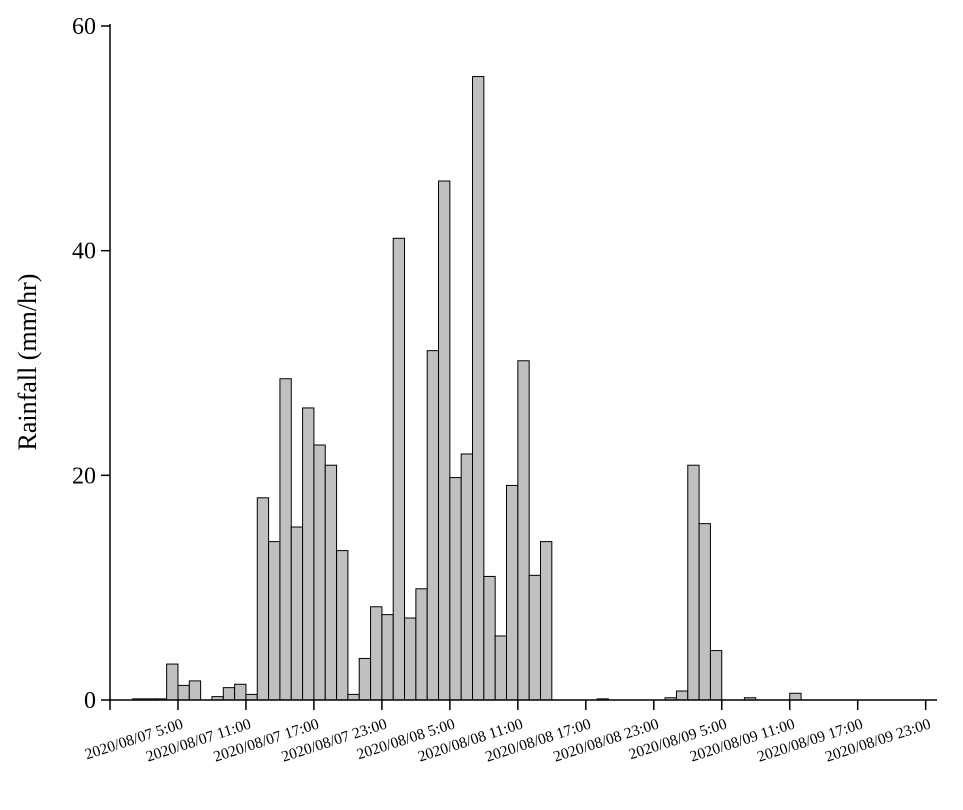  What do you see at coordinates (90, 701) in the screenshot?
I see `y-tick-label: 0` at bounding box center [90, 701].